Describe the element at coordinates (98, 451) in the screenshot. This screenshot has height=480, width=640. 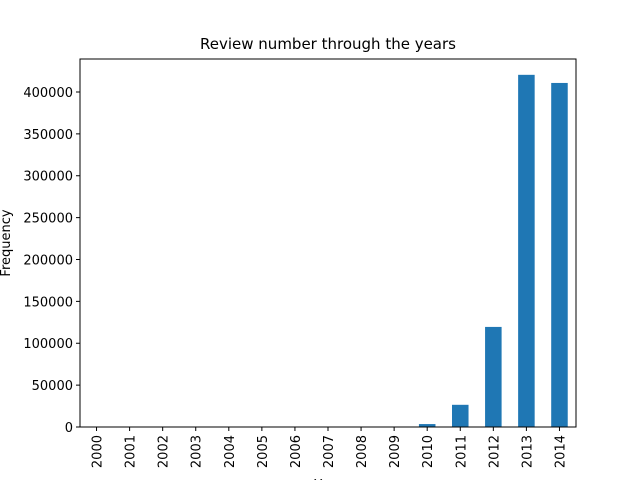
I see `x-tick-label: 2000` at that location.